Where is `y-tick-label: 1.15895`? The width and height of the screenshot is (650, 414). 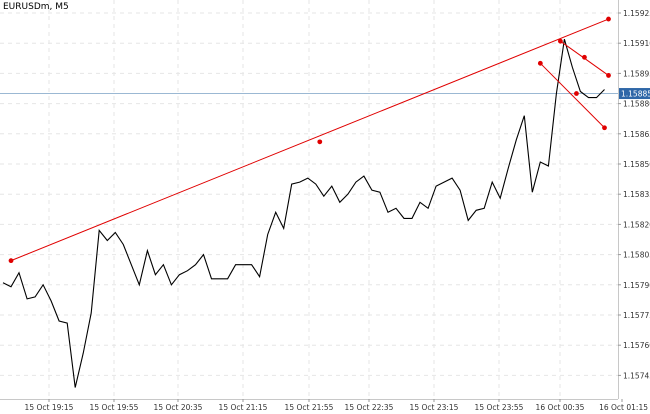 y-tick-label: 1.15895 is located at coordinates (636, 73).